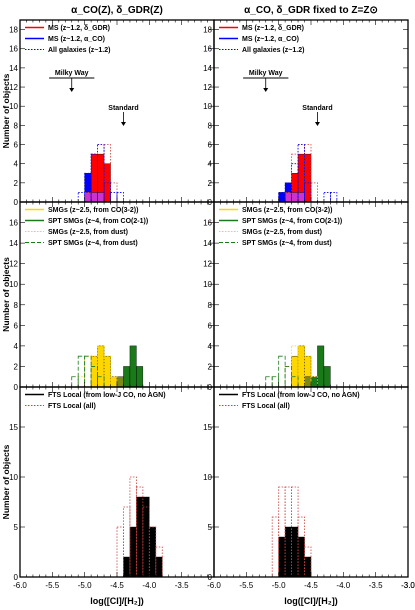 The image size is (415, 610). I want to click on x-tick-label: -3.5, so click(182, 585).